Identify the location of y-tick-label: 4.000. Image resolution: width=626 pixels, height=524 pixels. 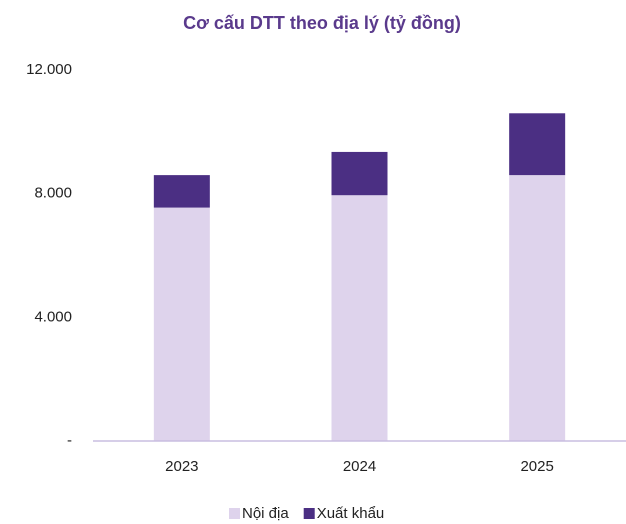
(53, 316).